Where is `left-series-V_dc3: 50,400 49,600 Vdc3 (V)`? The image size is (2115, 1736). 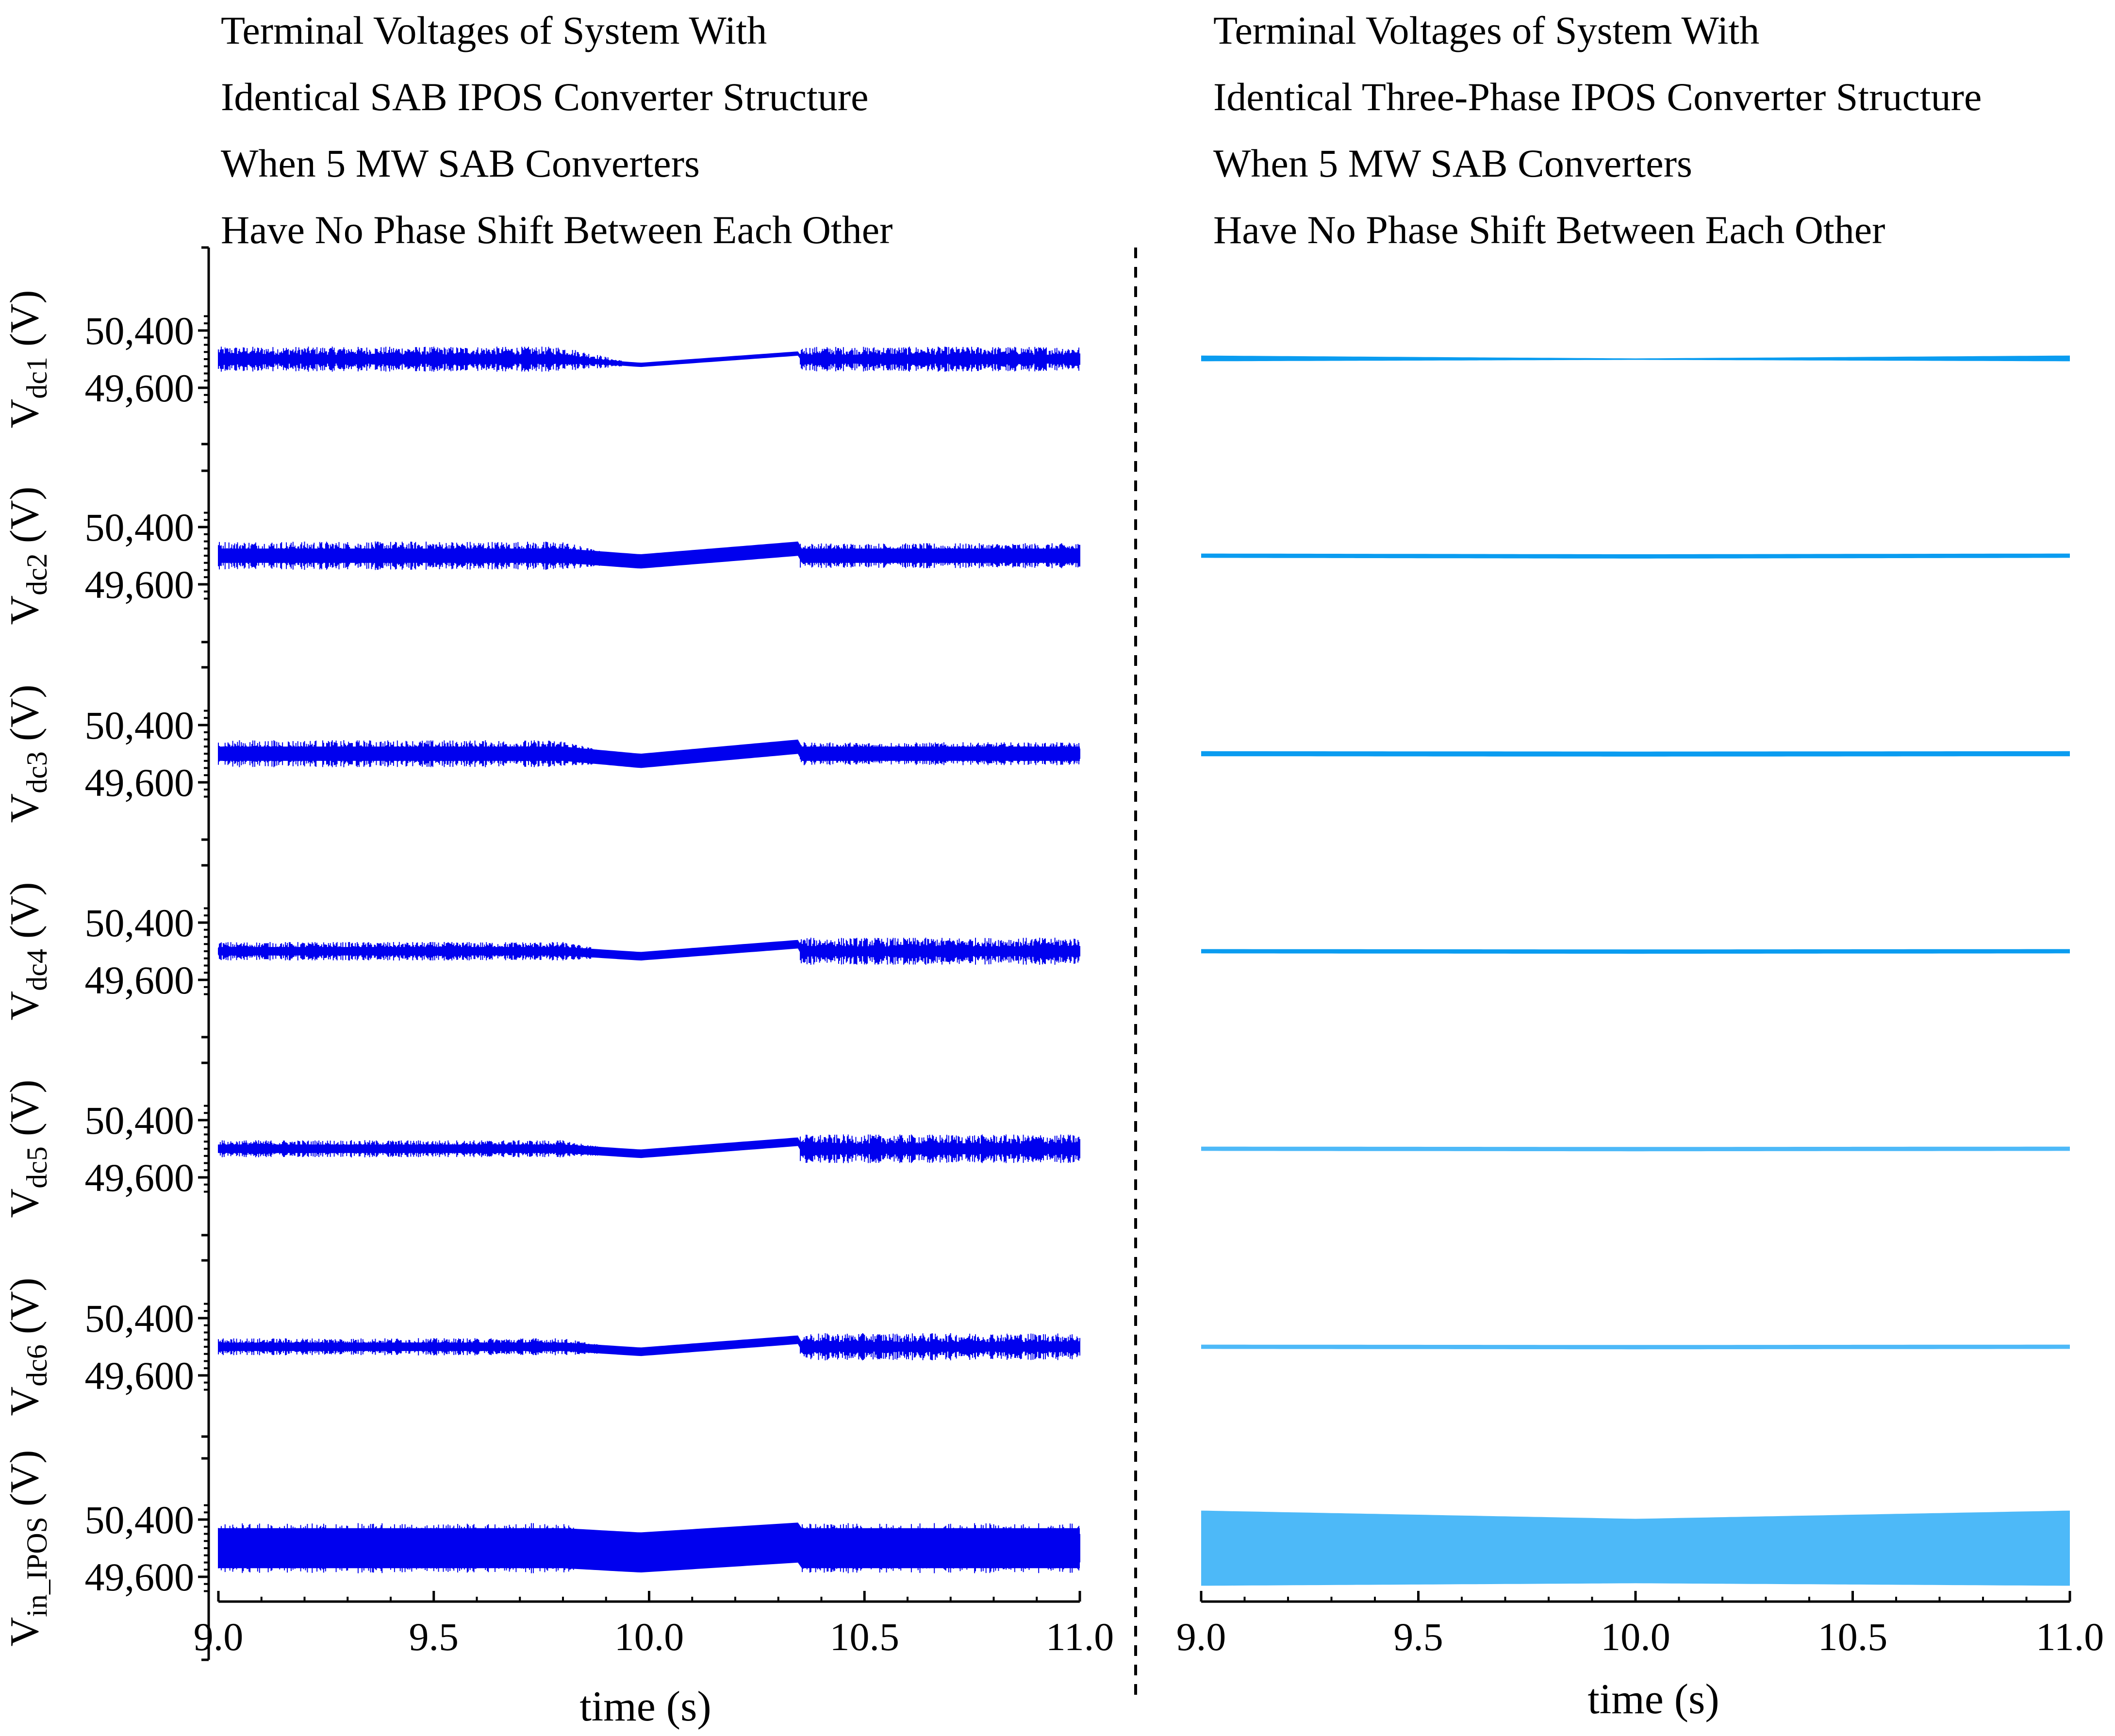
left-series-V_dc3: 50,400 49,600 Vdc3 (V) is located at coordinates (541, 754).